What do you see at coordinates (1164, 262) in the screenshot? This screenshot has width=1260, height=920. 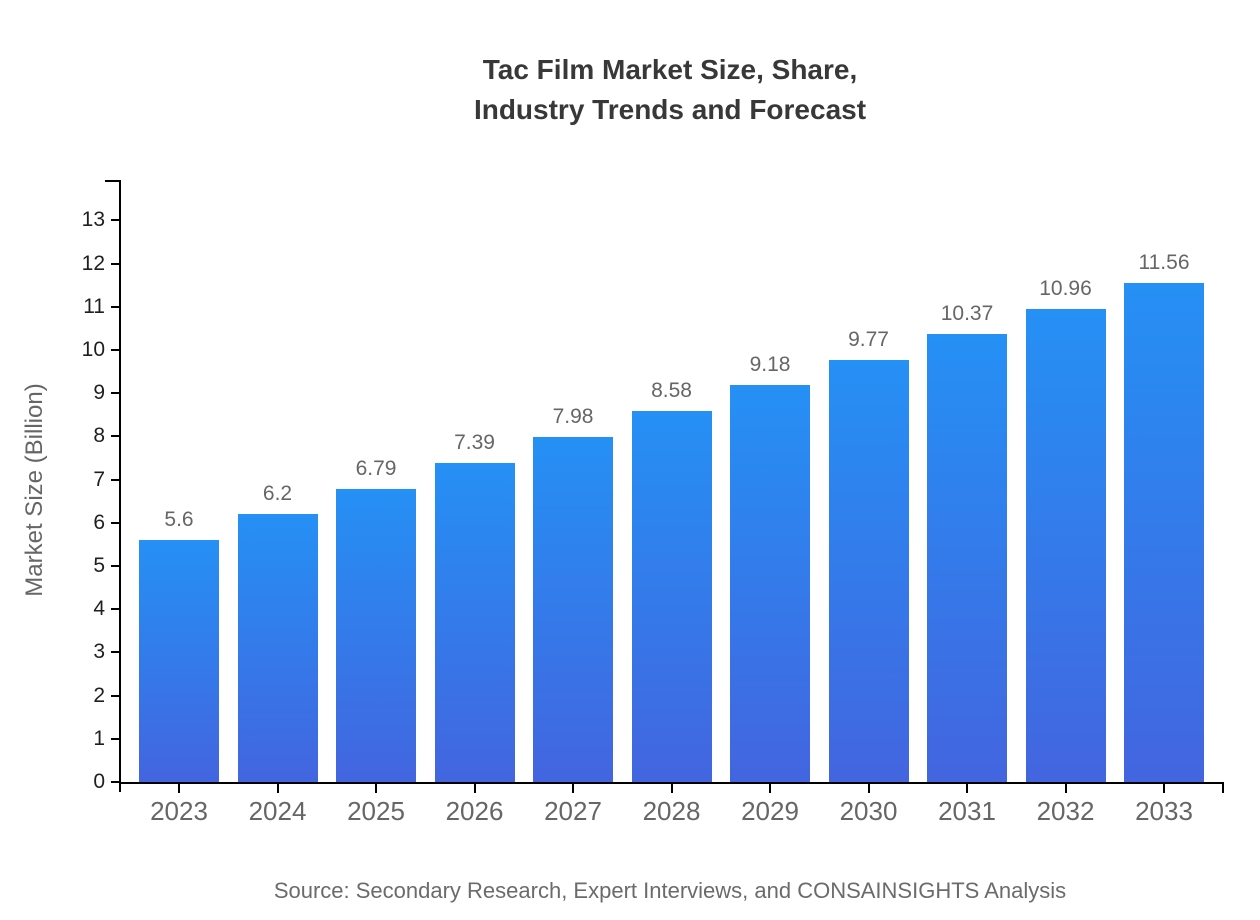 I see `bar-value-label: 11.56` at bounding box center [1164, 262].